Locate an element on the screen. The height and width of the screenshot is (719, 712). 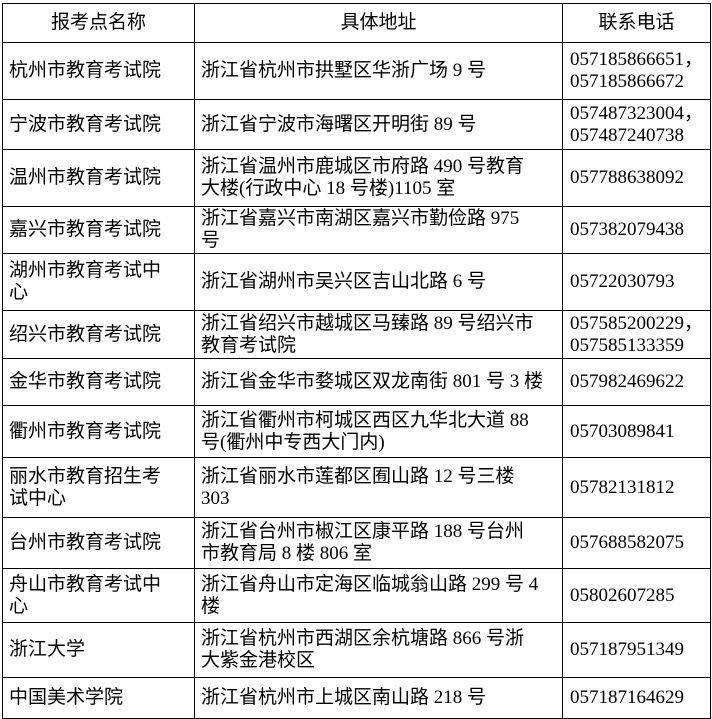
table-row: 湖州市教育考试中 心 浙江省湖州市吴兴区吉山北路 6 号 05722030793 is located at coordinates (356, 282).